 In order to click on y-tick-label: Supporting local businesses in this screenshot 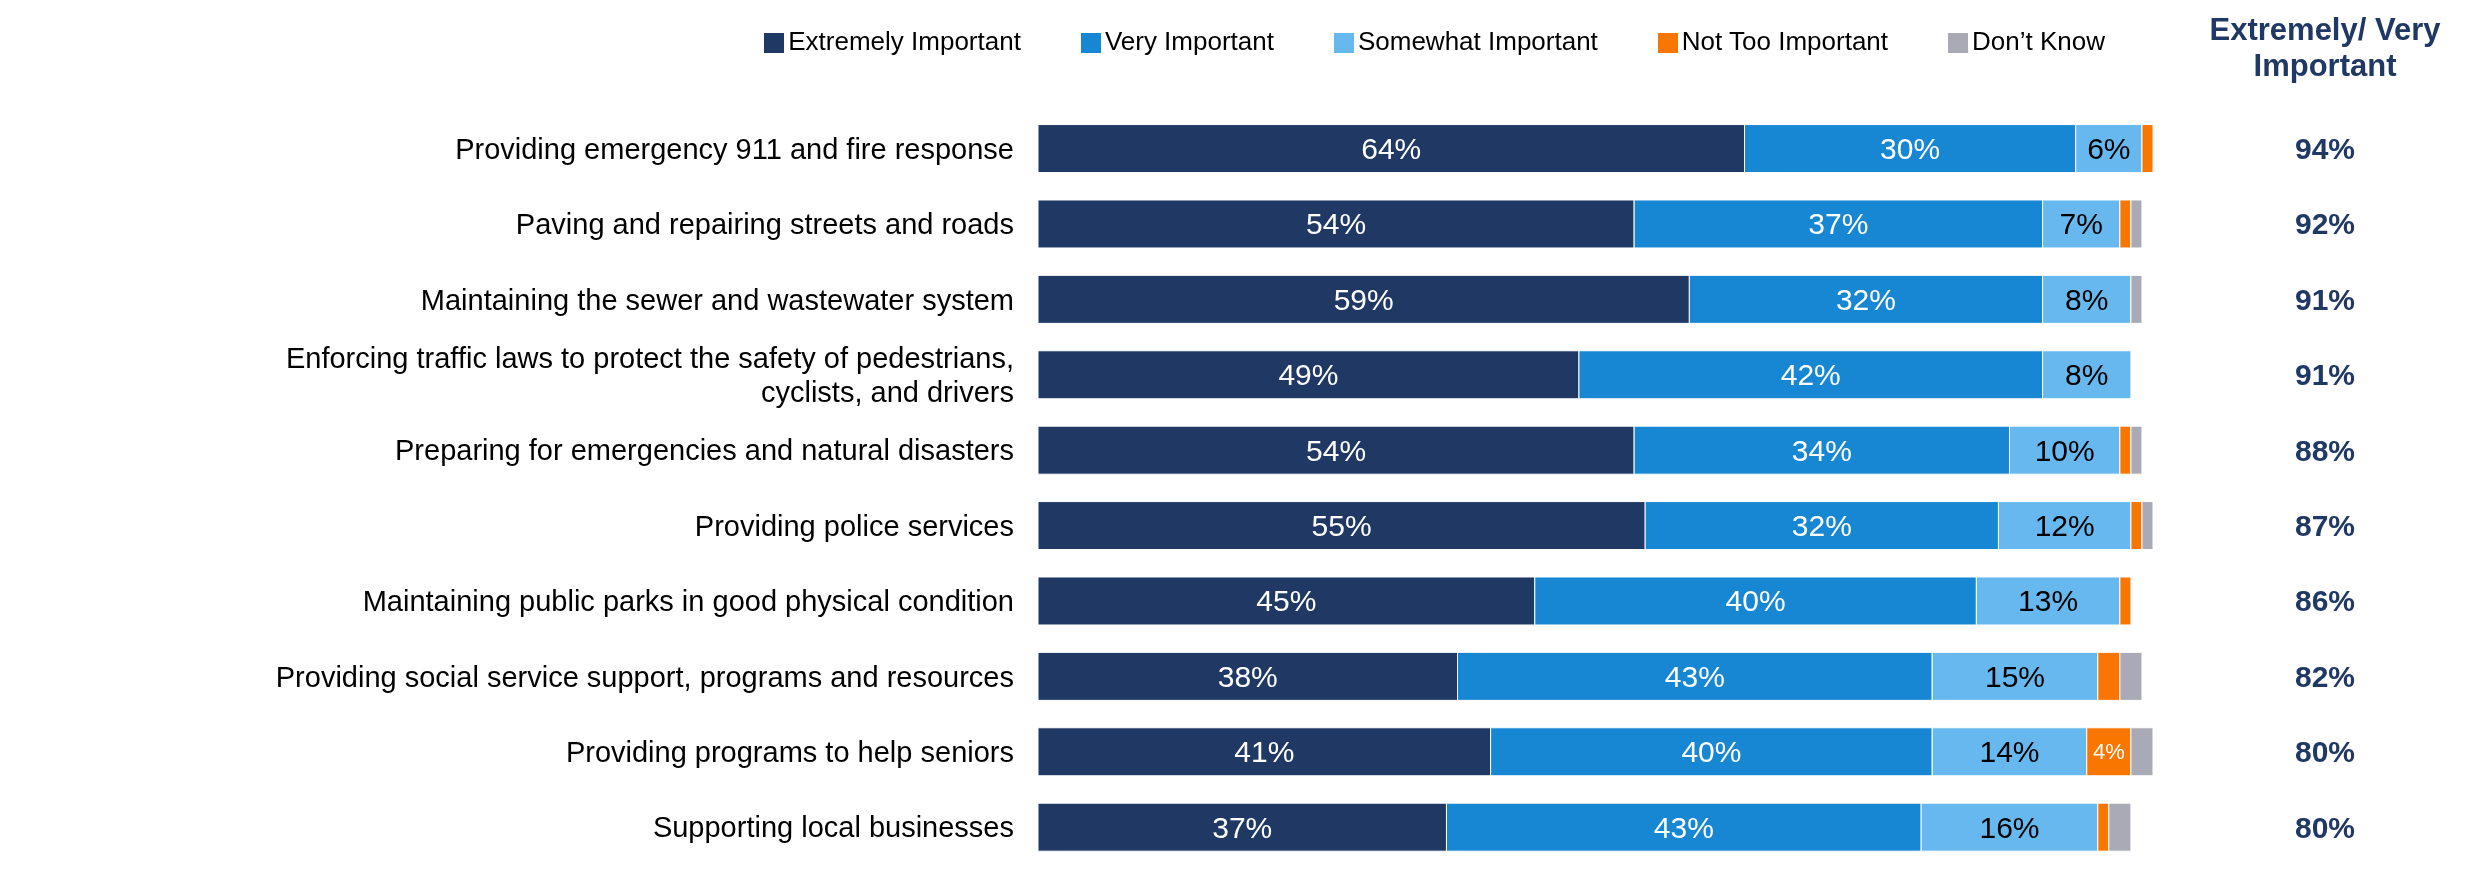, I will do `click(833, 827)`.